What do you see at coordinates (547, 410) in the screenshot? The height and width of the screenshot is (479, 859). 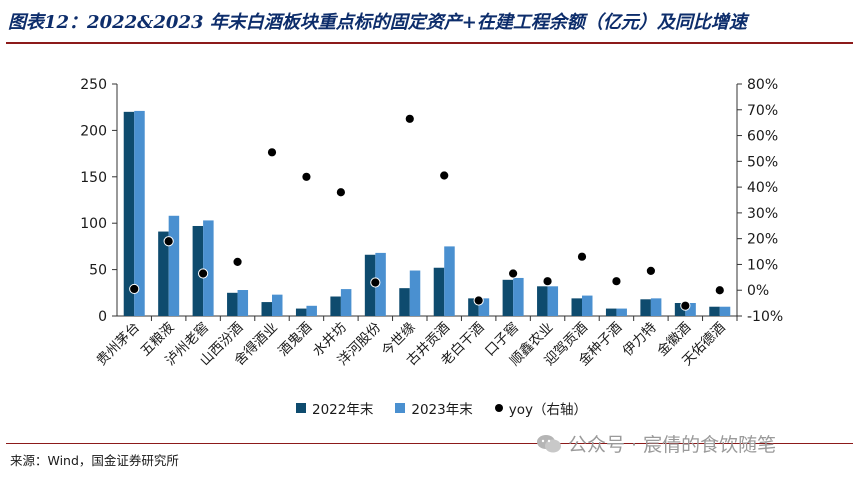 I see `legend-label-yoy: yoy（右轴）` at bounding box center [547, 410].